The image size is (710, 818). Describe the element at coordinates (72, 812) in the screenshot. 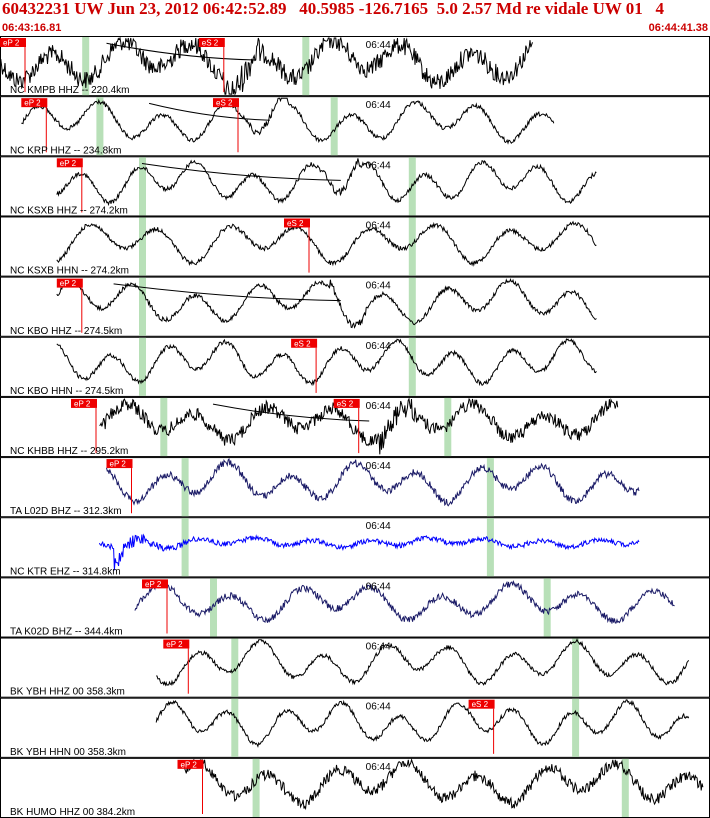

I see `station-label: BK HUMO HHZ 00 384.2km` at that location.